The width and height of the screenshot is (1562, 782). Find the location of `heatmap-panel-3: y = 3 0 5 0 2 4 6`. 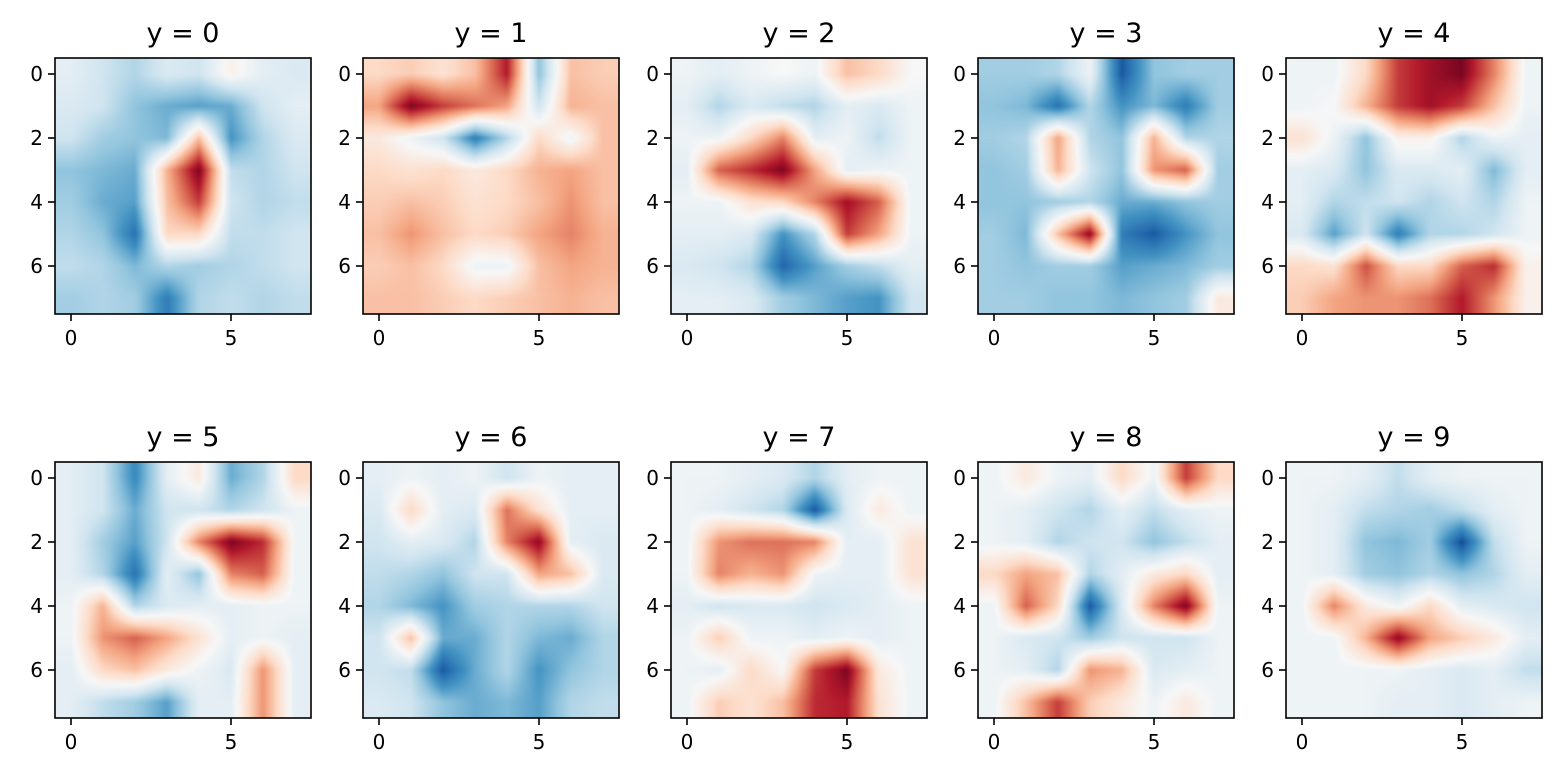

heatmap-panel-3: y = 3 0 5 0 2 4 6 is located at coordinates (1094, 184).